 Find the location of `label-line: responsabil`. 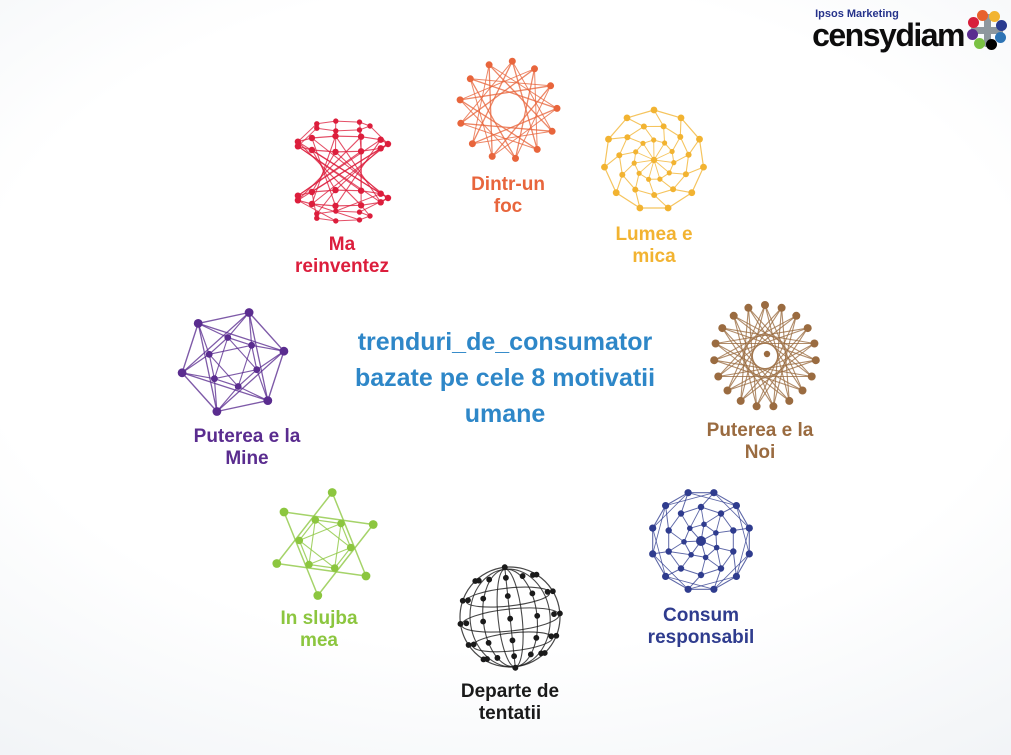

label-line: responsabil is located at coordinates (701, 637).